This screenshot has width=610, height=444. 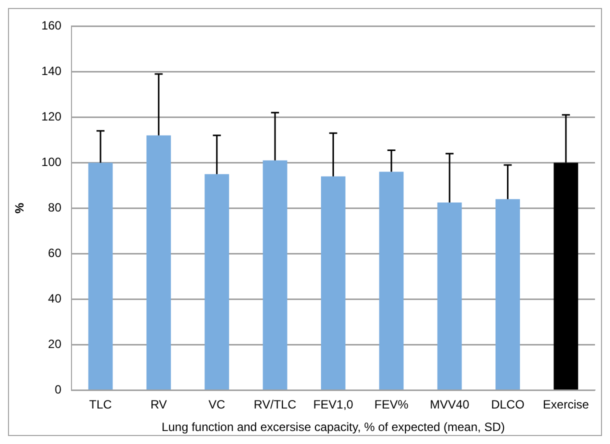 What do you see at coordinates (507, 405) in the screenshot?
I see `x-tick-label: DLCO` at bounding box center [507, 405].